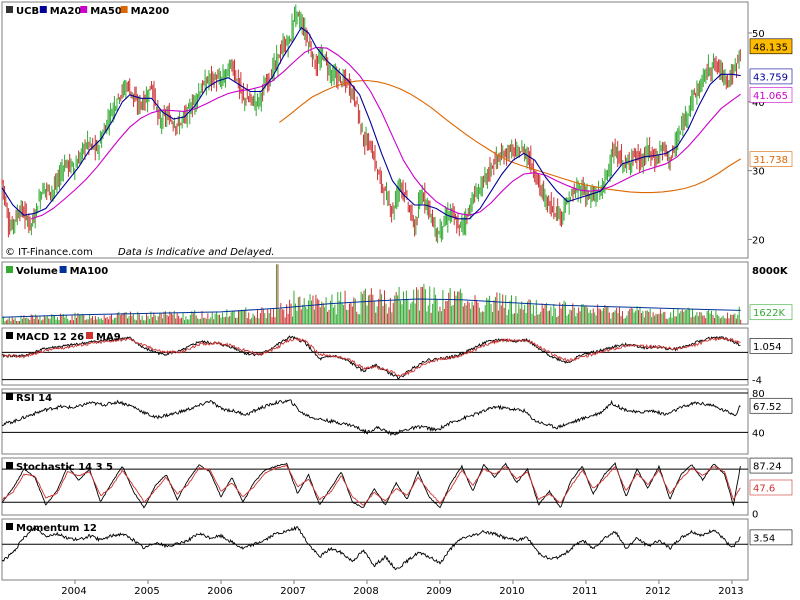  Describe the element at coordinates (767, 347) in the screenshot. I see `macd-last-label: 1.054` at that location.